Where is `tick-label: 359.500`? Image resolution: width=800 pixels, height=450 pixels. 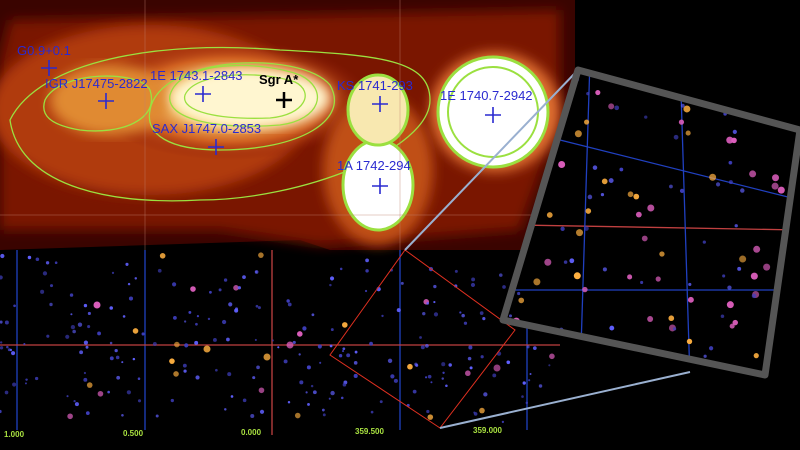 tick-label: 359.500 is located at coordinates (369, 431).